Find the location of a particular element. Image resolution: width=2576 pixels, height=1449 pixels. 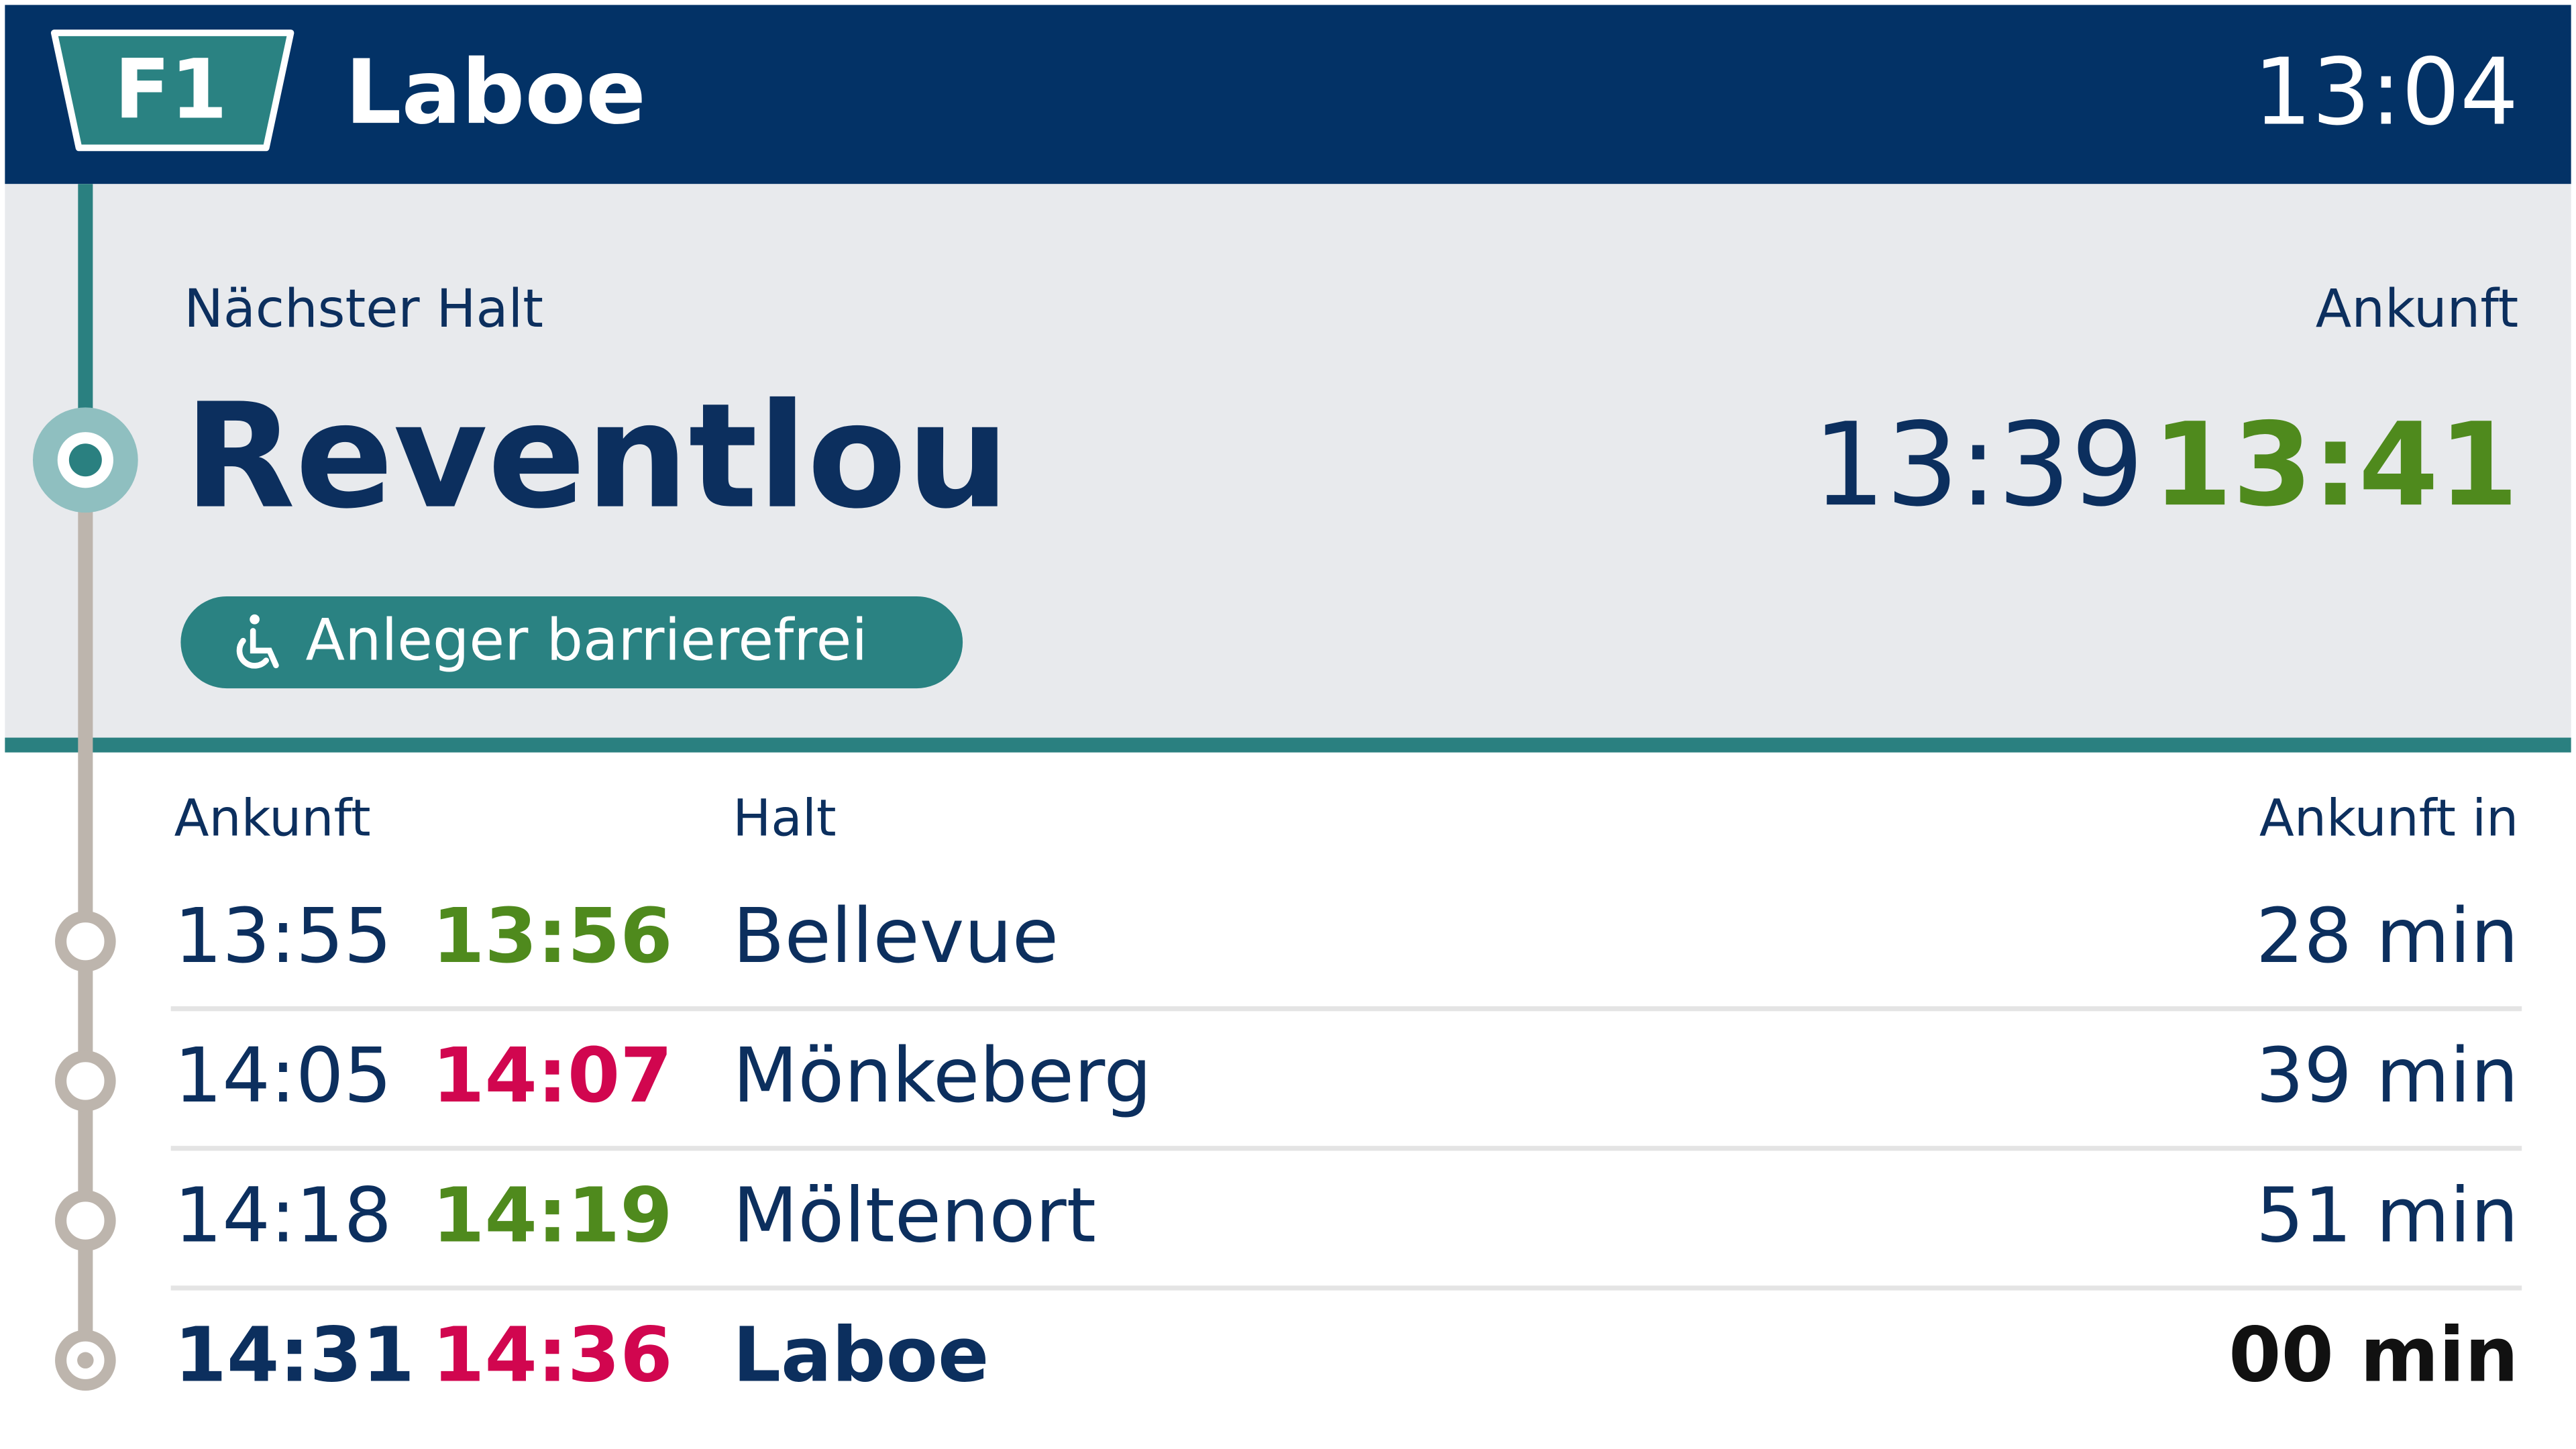

scheduled-time: 14:31 is located at coordinates (294, 1355).